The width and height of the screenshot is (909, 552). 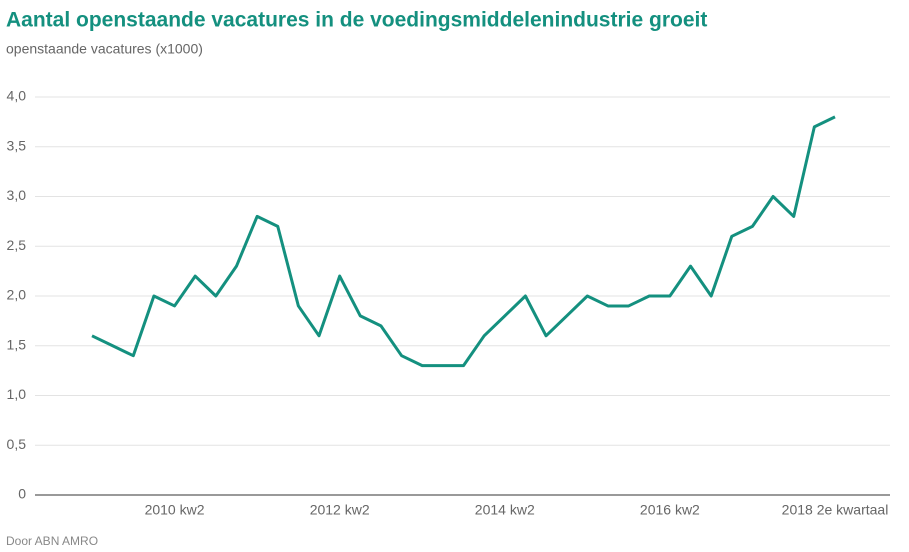 I want to click on y-tick-label: 3,5, so click(x=17, y=145).